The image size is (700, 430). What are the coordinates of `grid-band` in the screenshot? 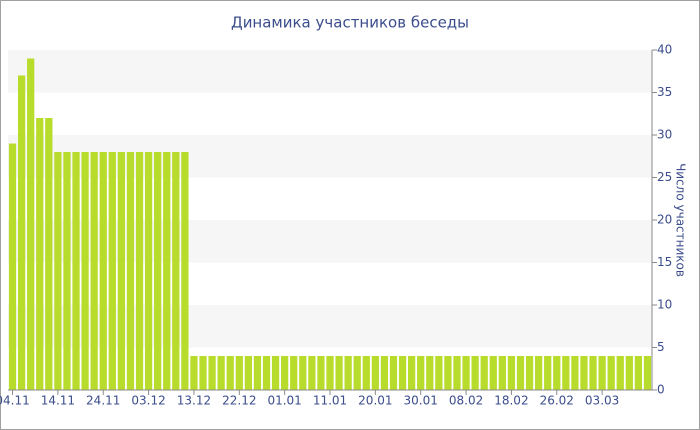 It's located at (330, 71).